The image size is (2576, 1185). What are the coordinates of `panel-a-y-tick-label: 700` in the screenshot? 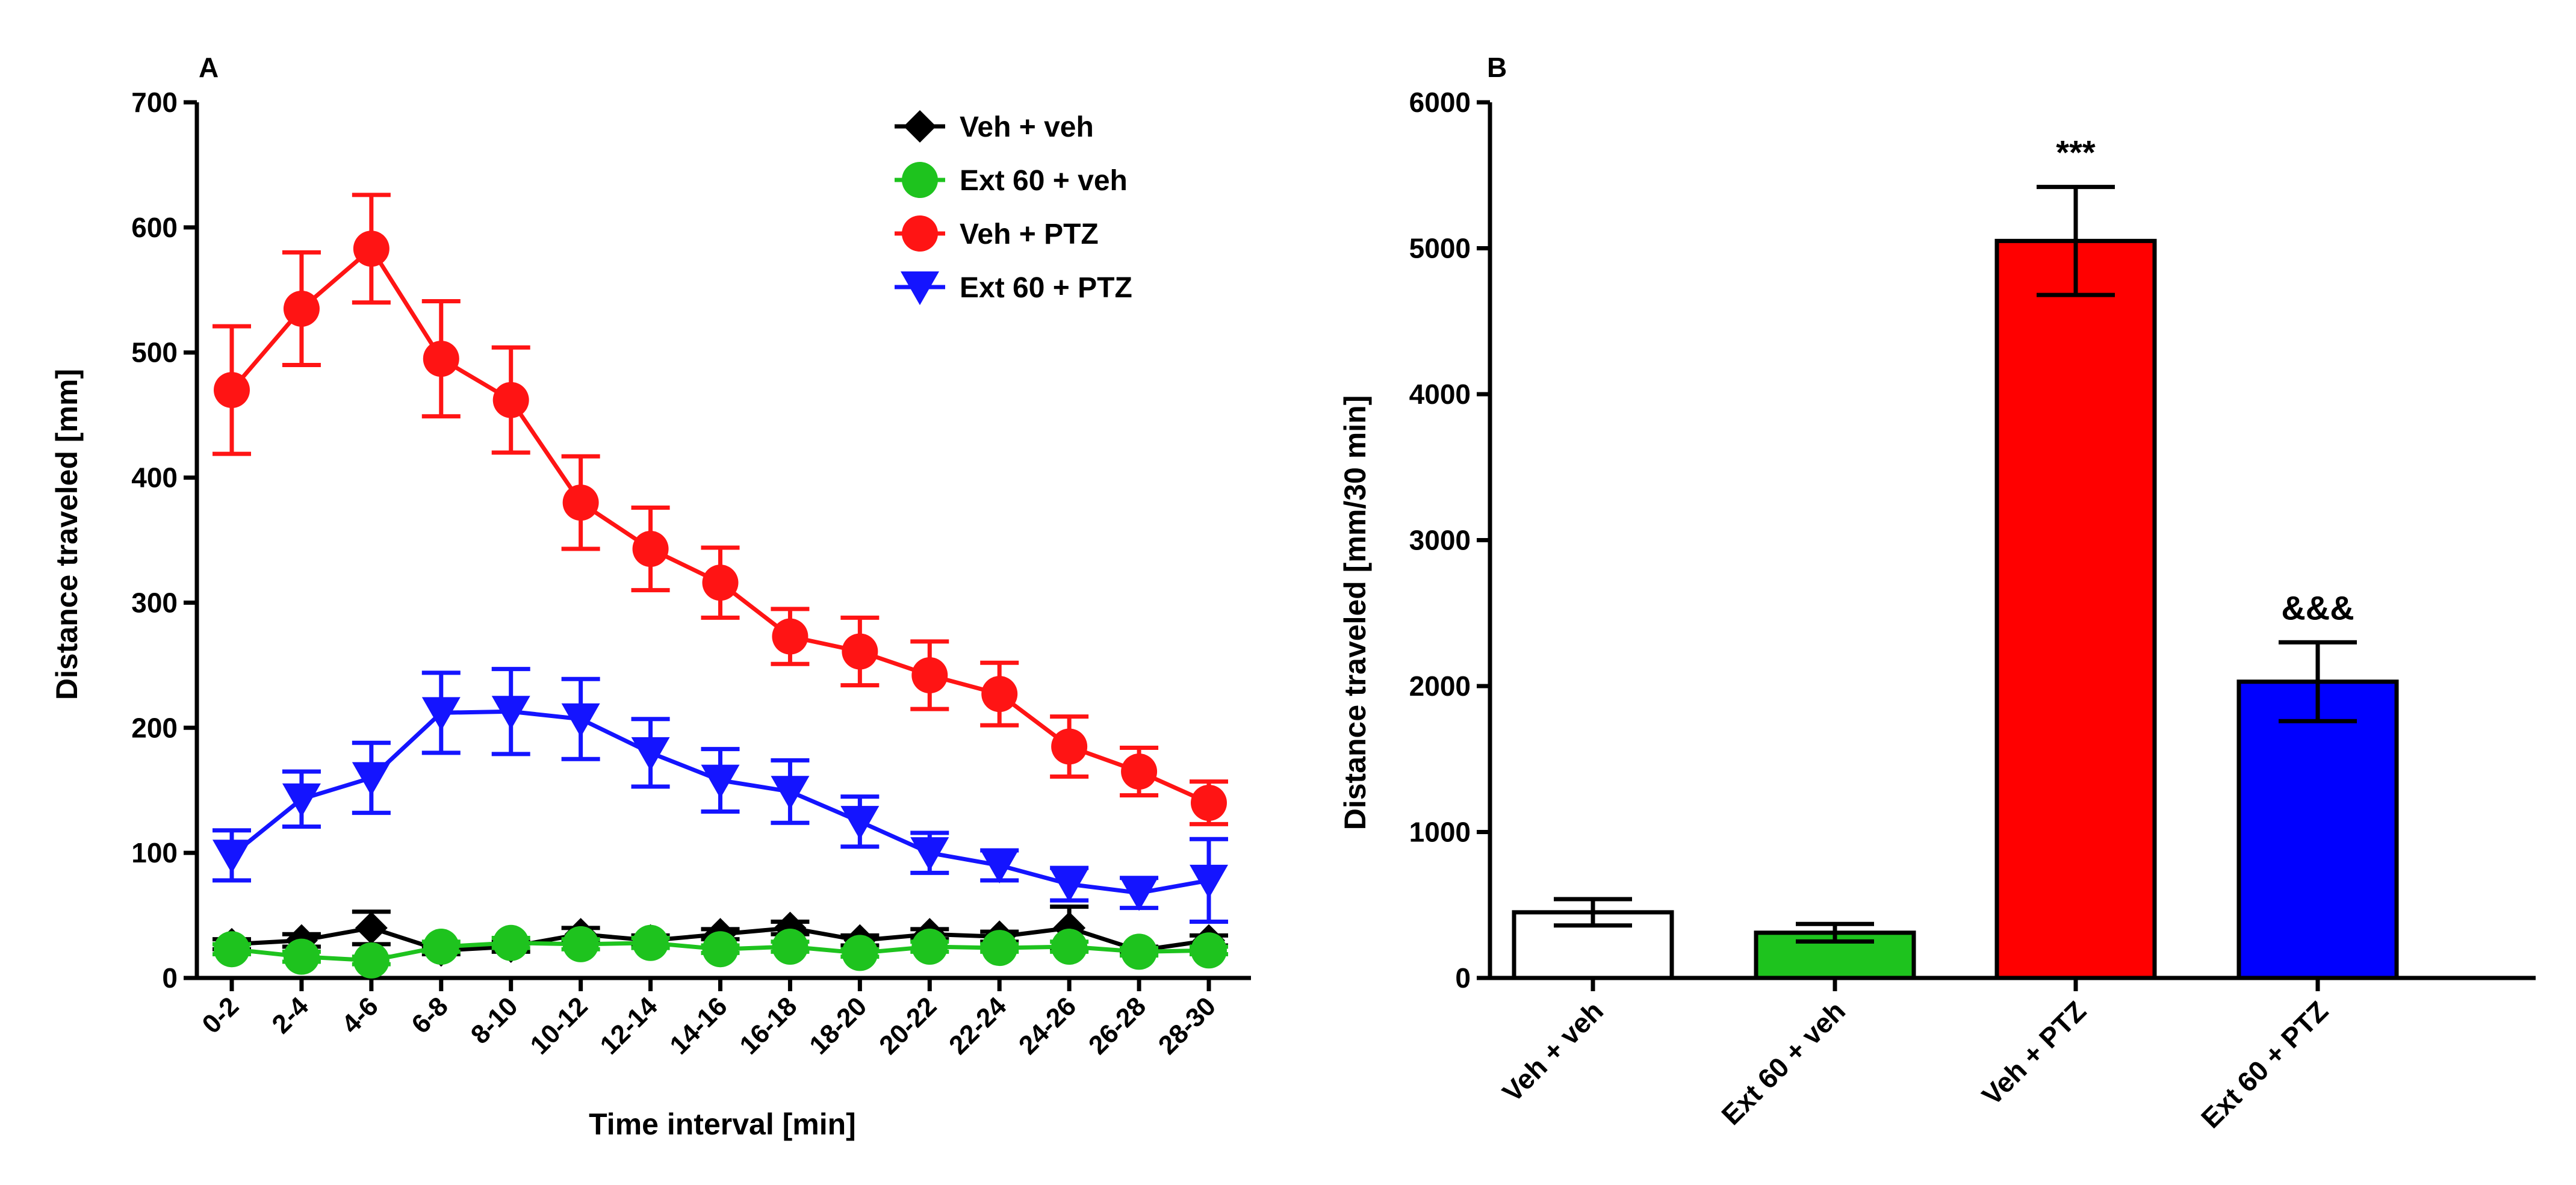 It's located at (154, 103).